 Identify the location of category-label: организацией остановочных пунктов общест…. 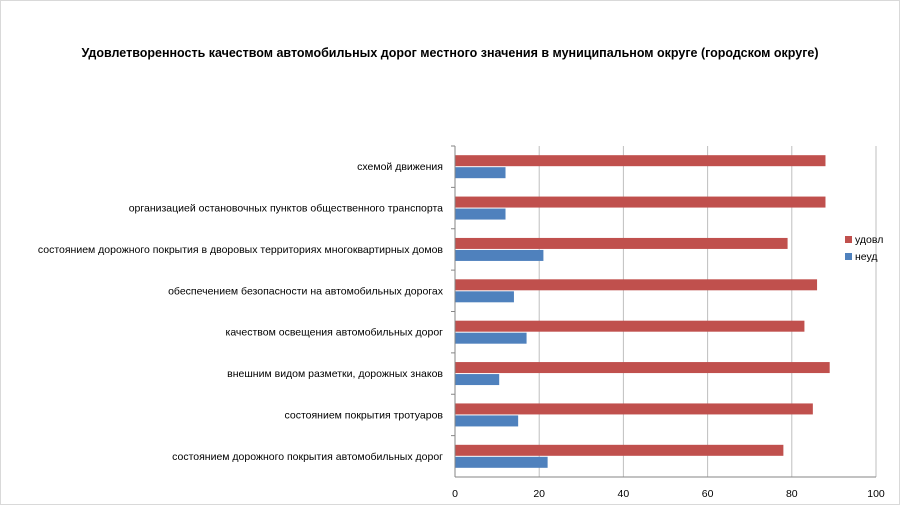
(286, 209).